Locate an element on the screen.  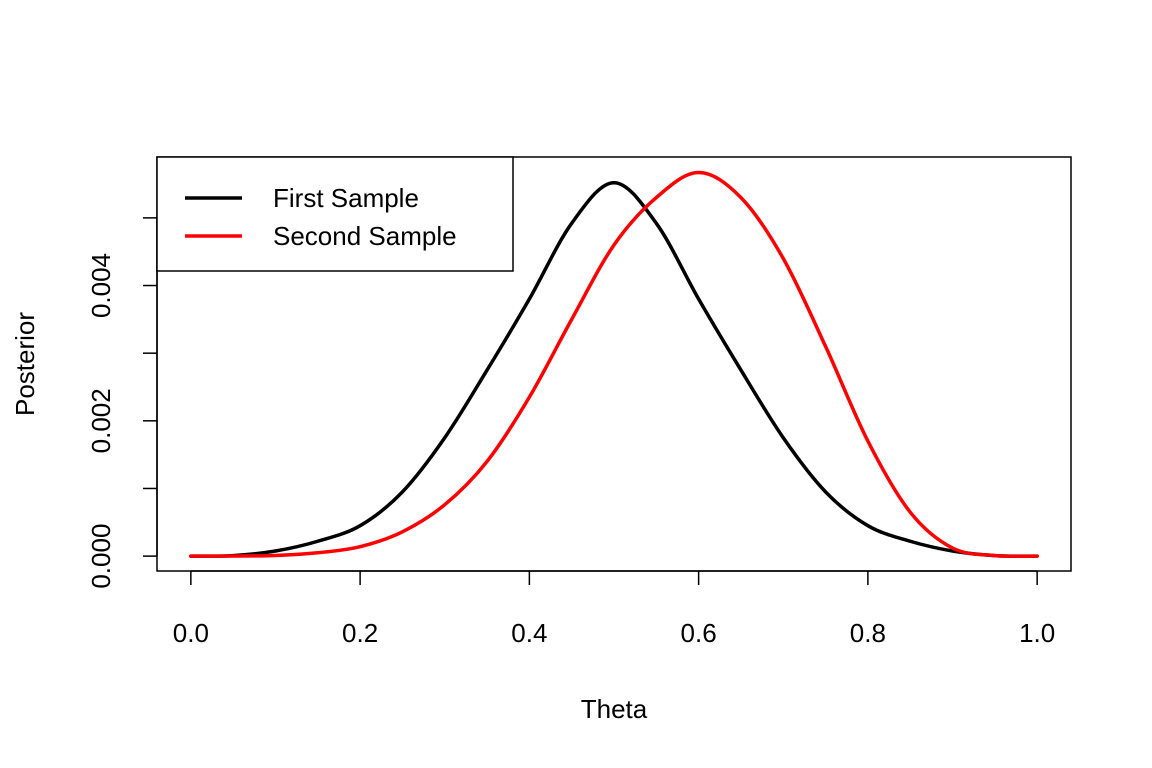
x-tick-label-4: 0.8 is located at coordinates (868, 633).